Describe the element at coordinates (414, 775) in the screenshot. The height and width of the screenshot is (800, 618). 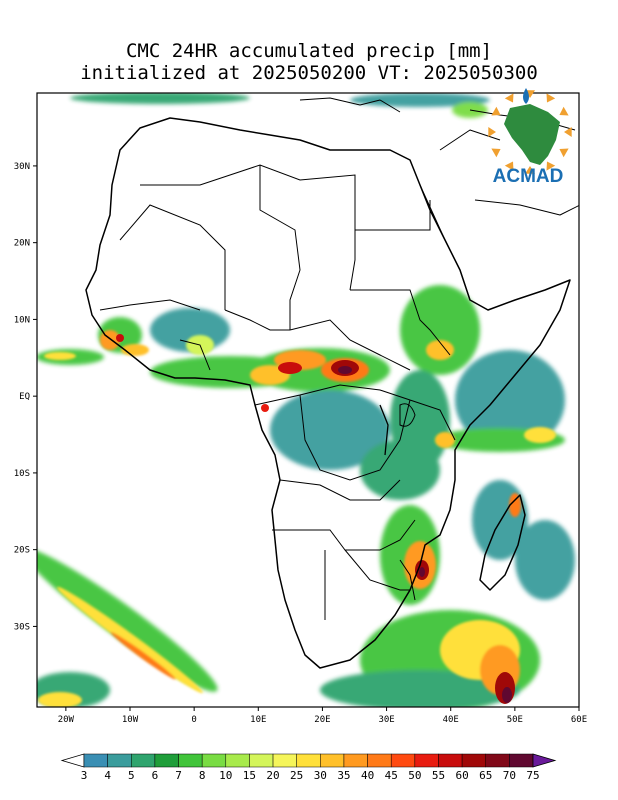
I see `colorbar-label: 50` at that location.